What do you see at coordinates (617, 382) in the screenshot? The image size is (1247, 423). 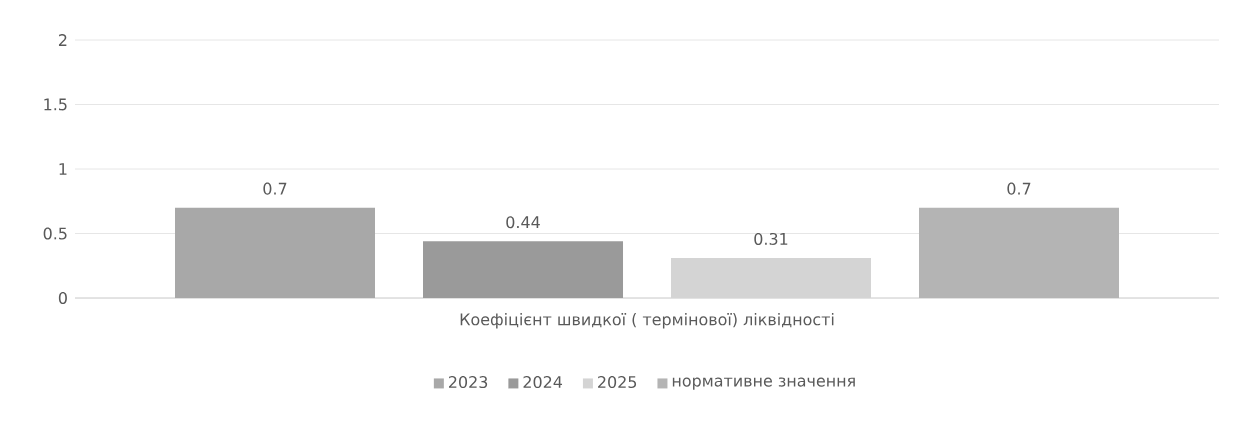 I see `legend-label: 2025` at bounding box center [617, 382].